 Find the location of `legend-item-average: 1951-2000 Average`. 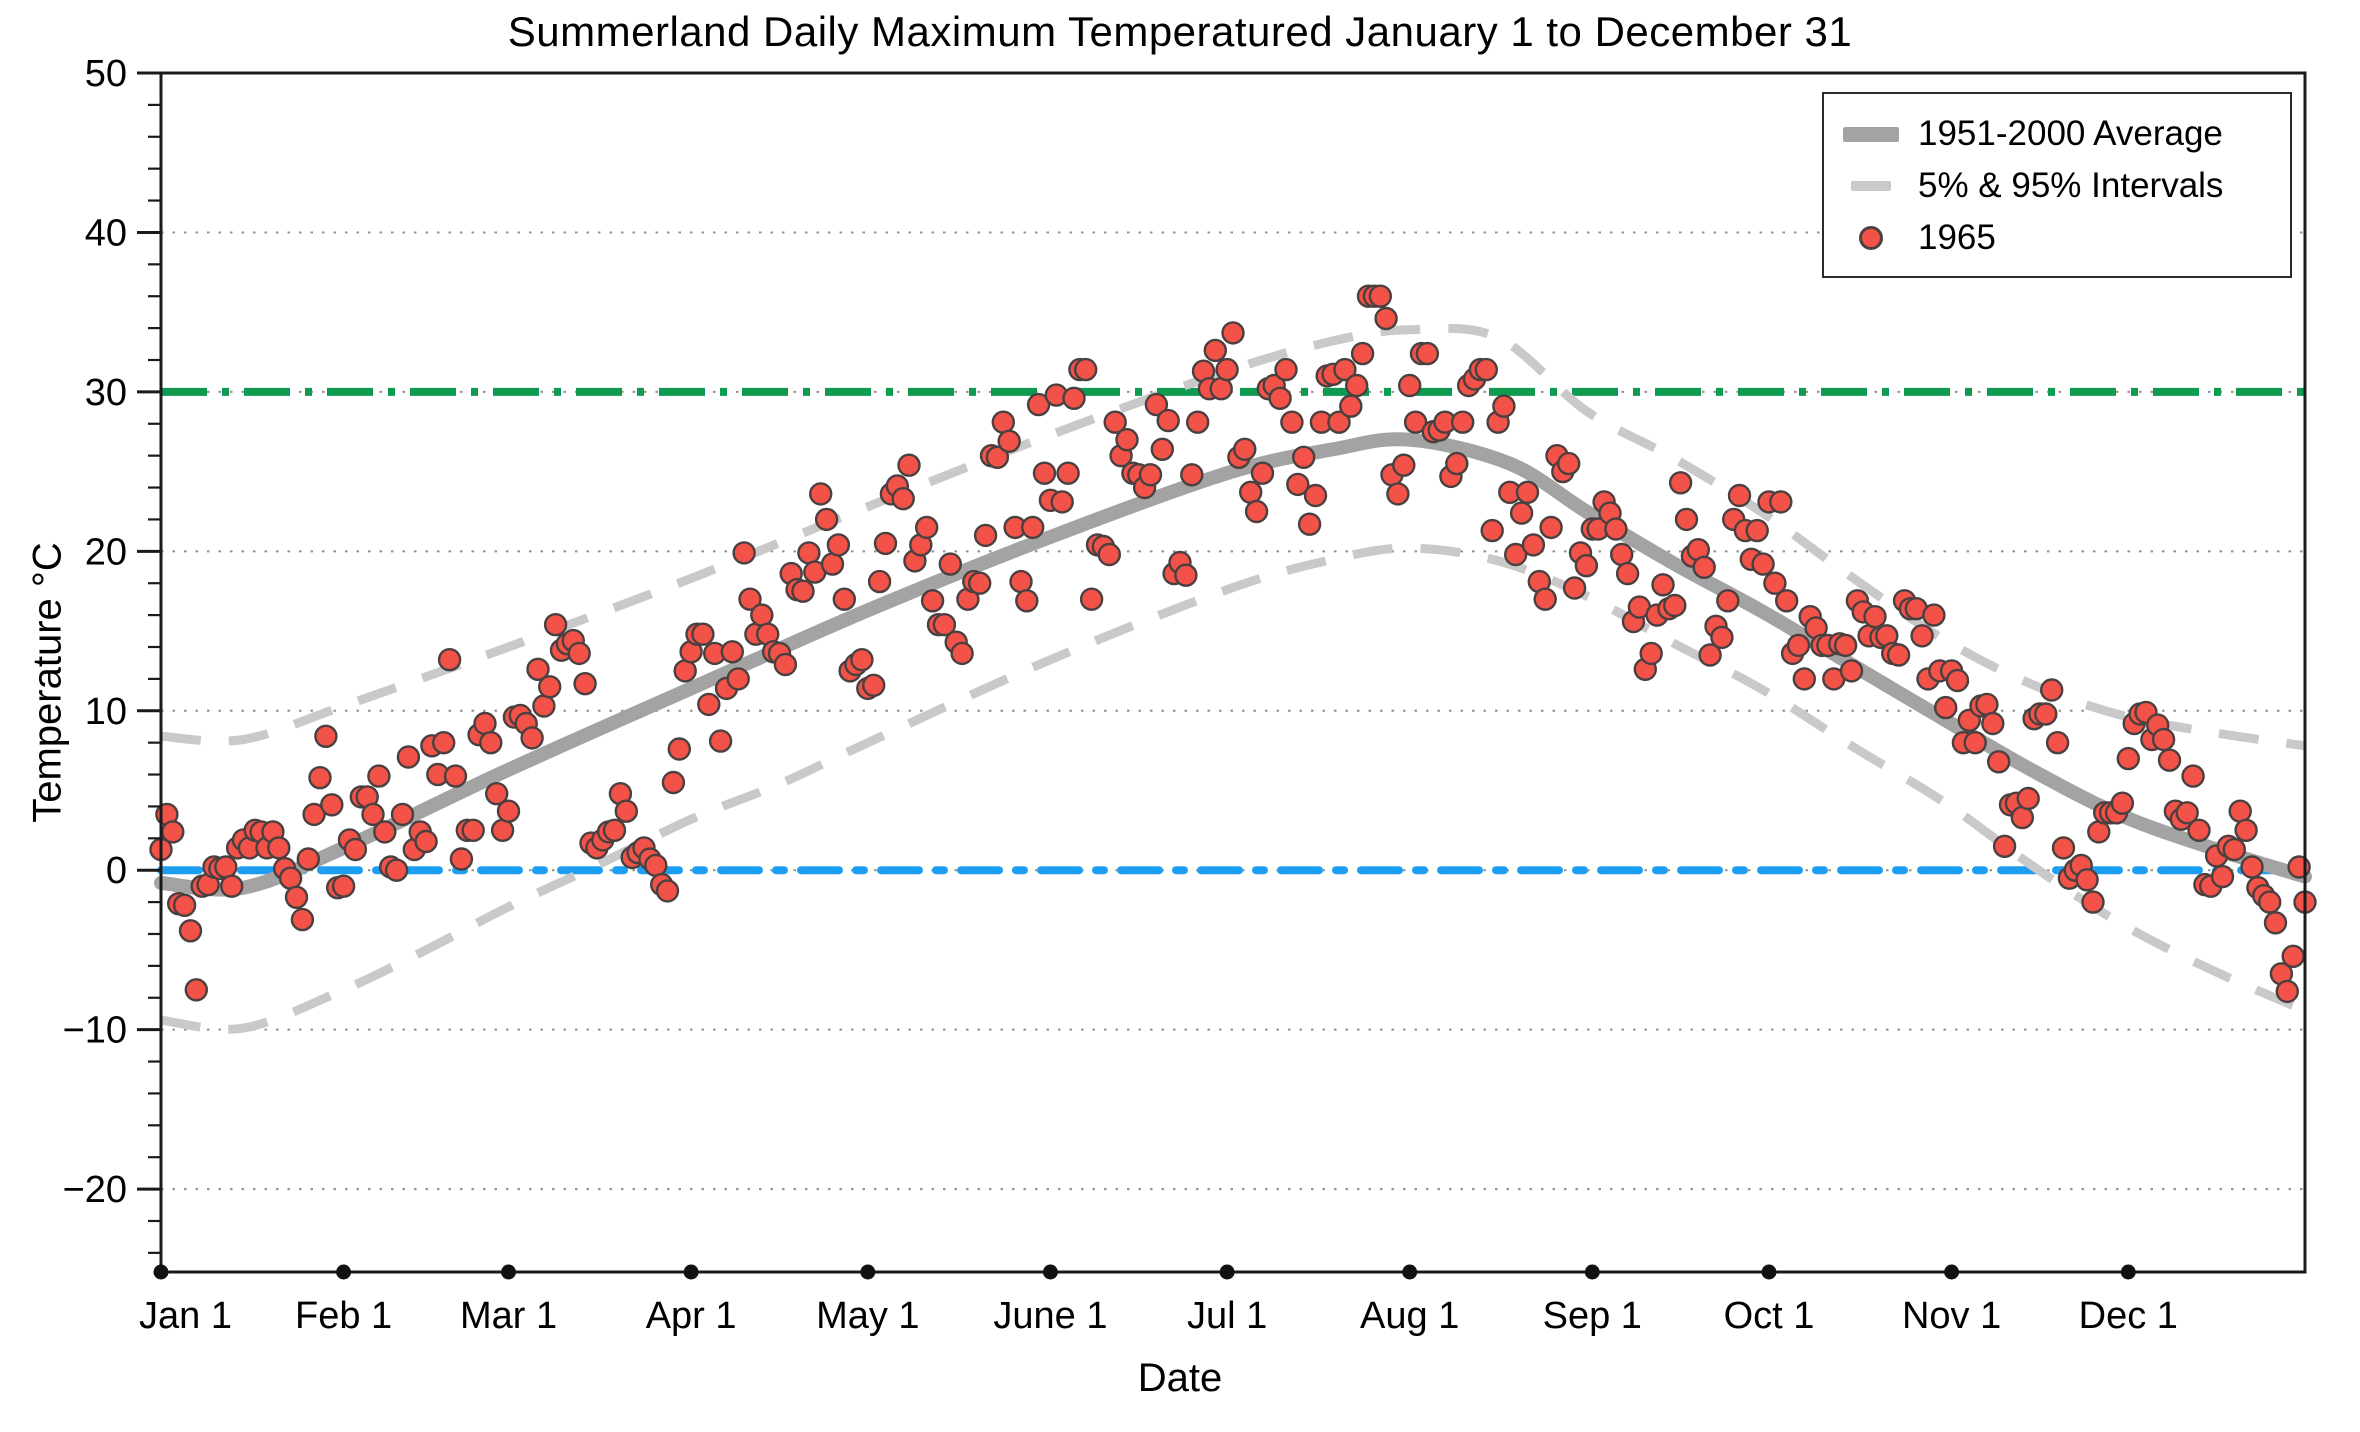

legend-item-average: 1951-2000 Average is located at coordinates (2056, 134).